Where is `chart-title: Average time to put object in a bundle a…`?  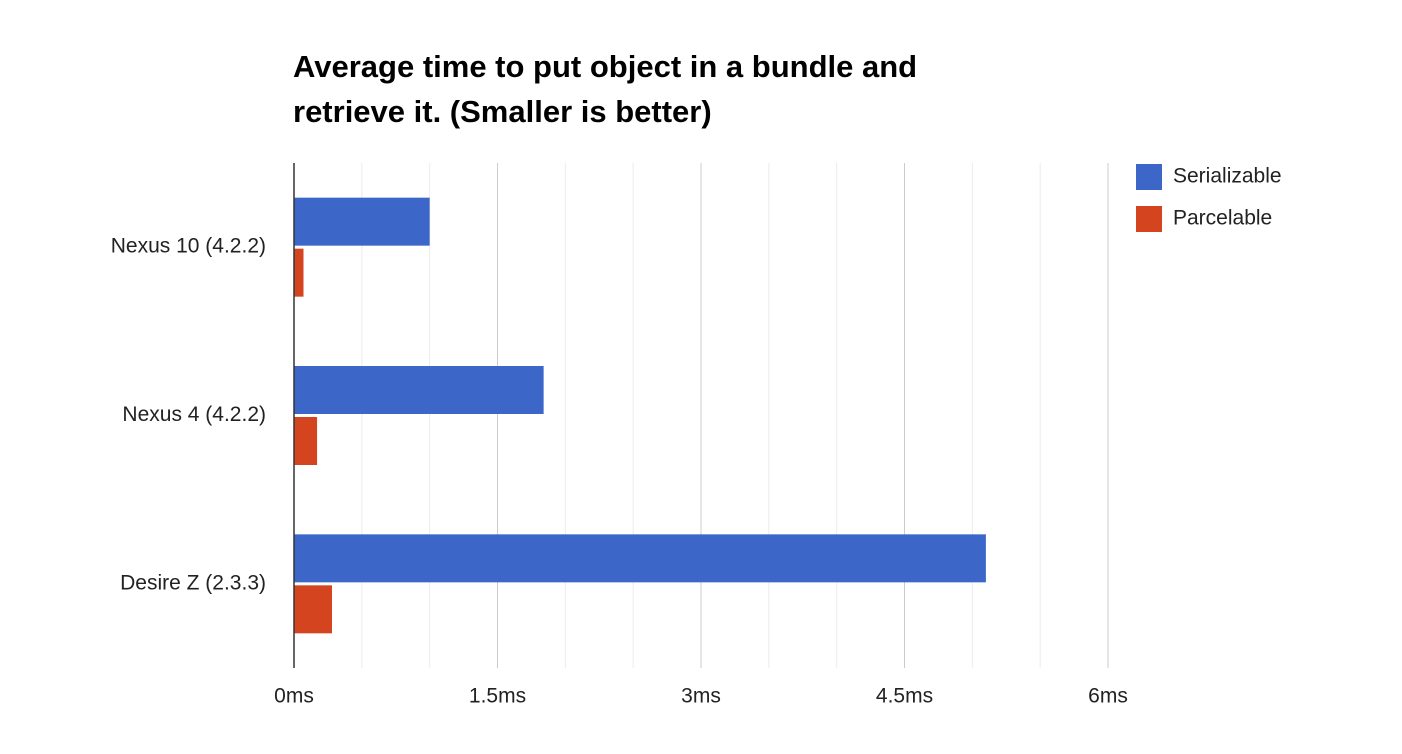
chart-title: Average time to put object in a bundle a… is located at coordinates (605, 89).